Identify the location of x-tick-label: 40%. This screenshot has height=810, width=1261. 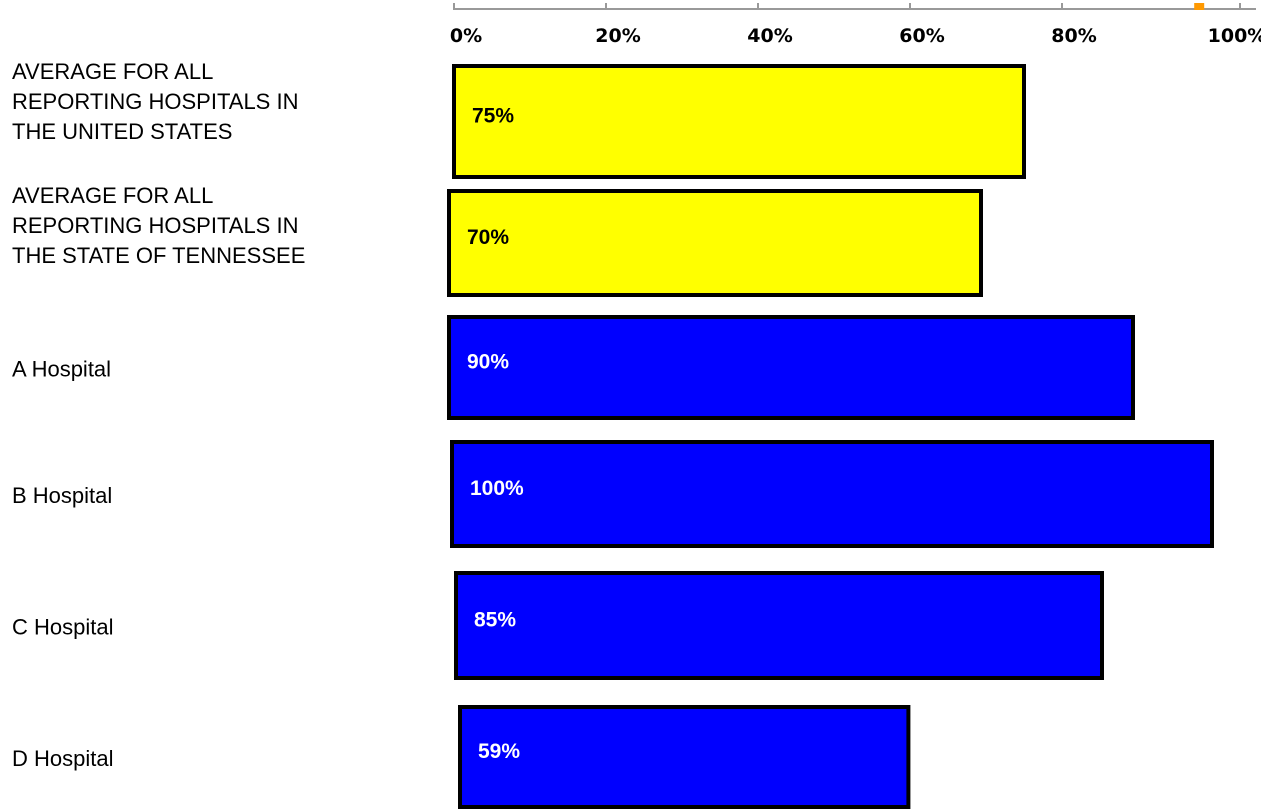
(769, 36).